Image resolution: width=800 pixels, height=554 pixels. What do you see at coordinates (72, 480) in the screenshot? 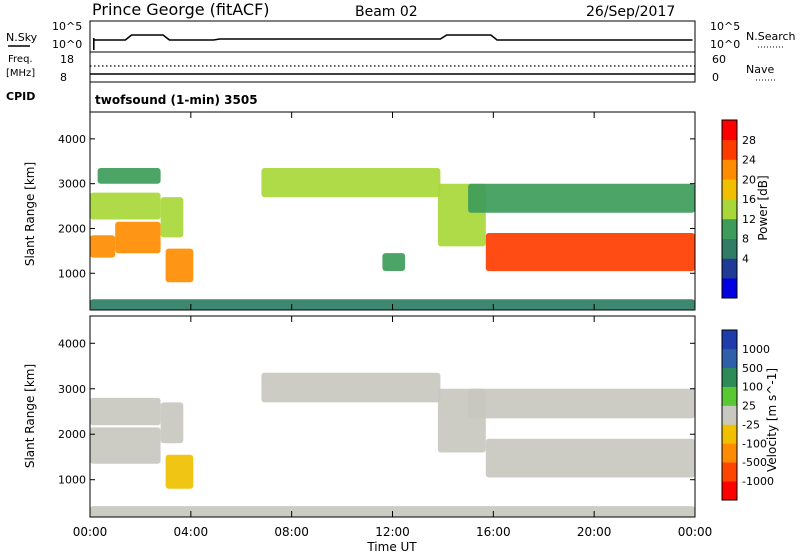
I see `velocity-ytick-label: 1000` at bounding box center [72, 480].